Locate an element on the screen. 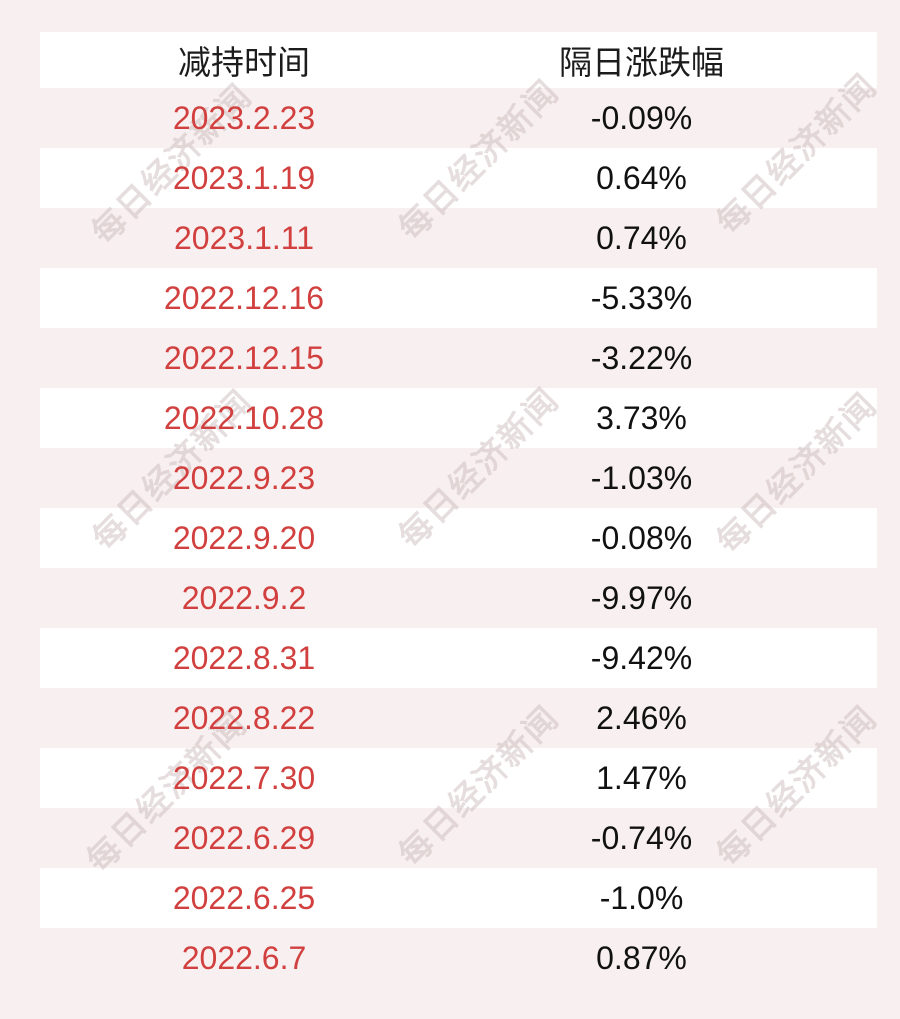 This screenshot has width=900, height=1019. nextday-change-cell: 3.73% is located at coordinates (641, 417).